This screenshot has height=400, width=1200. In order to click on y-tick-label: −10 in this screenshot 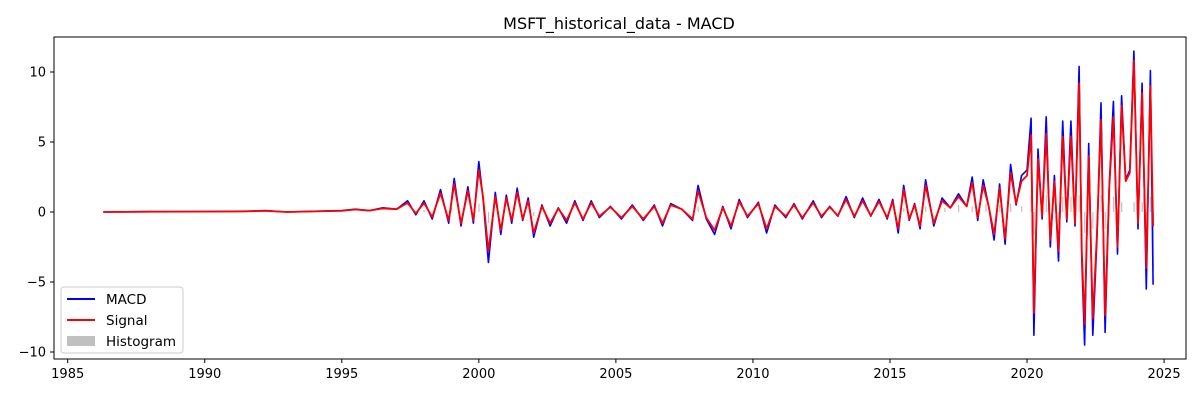, I will do `click(32, 353)`.